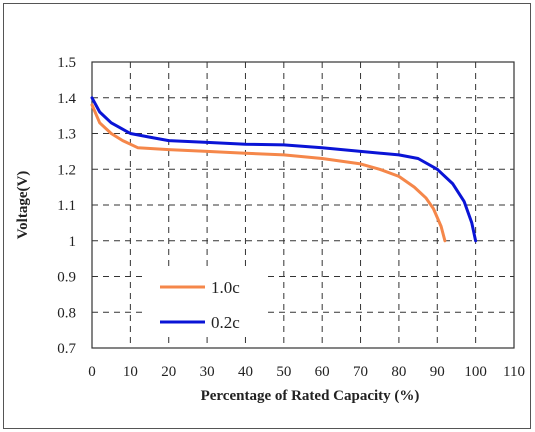 The image size is (535, 432). What do you see at coordinates (437, 372) in the screenshot?
I see `x-tick-label: 90` at bounding box center [437, 372].